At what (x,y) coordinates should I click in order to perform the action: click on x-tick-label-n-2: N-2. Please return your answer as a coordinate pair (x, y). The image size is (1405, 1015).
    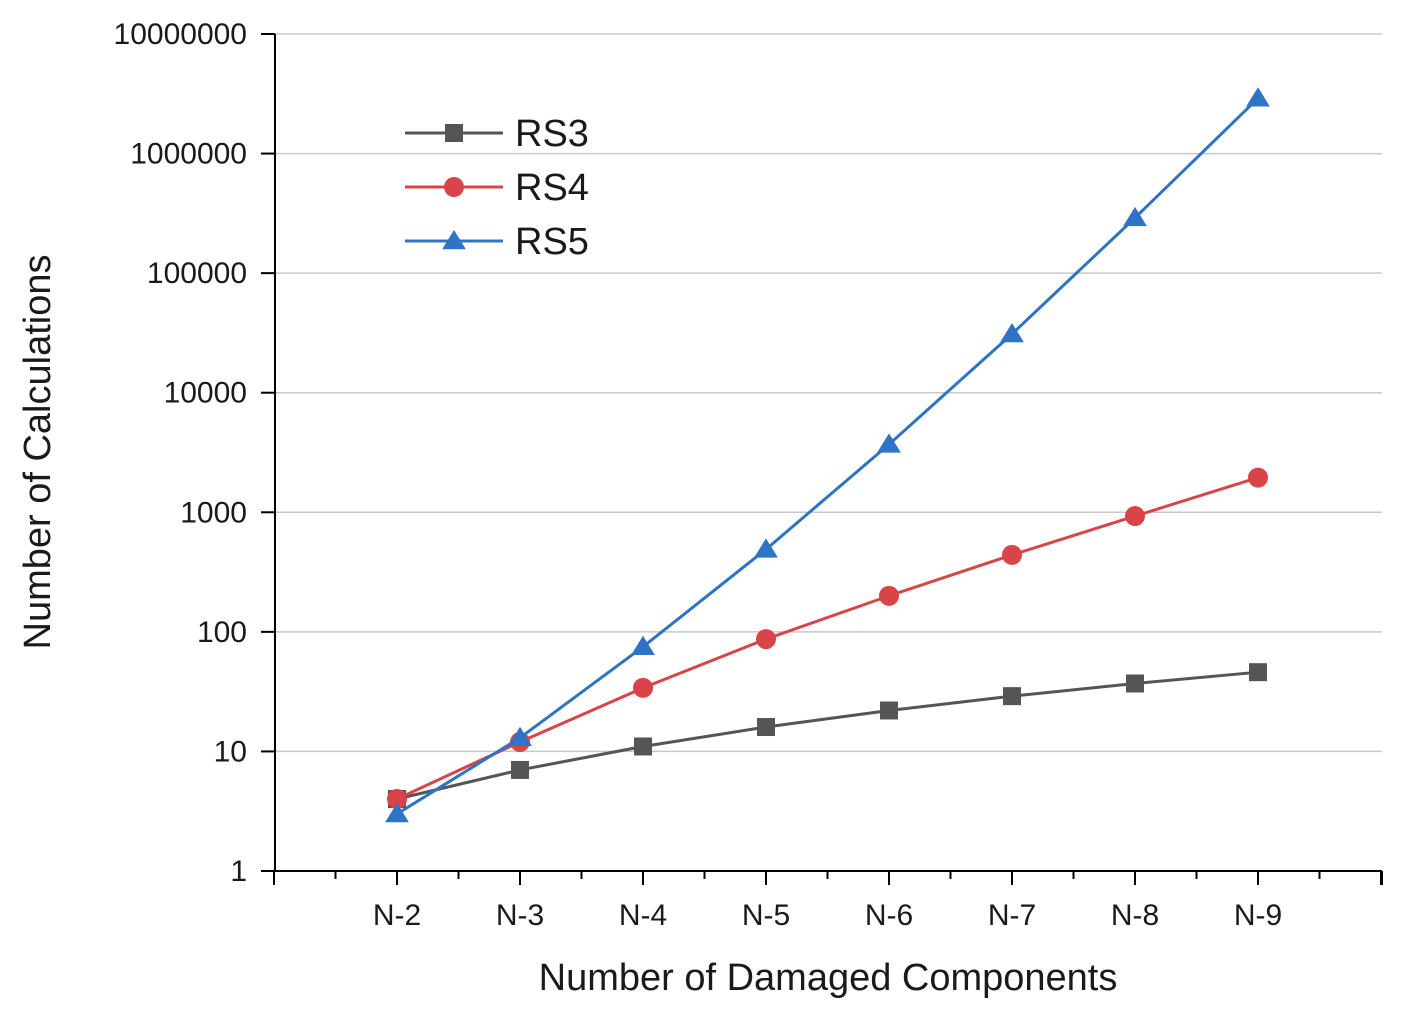
    Looking at the image, I should click on (397, 915).